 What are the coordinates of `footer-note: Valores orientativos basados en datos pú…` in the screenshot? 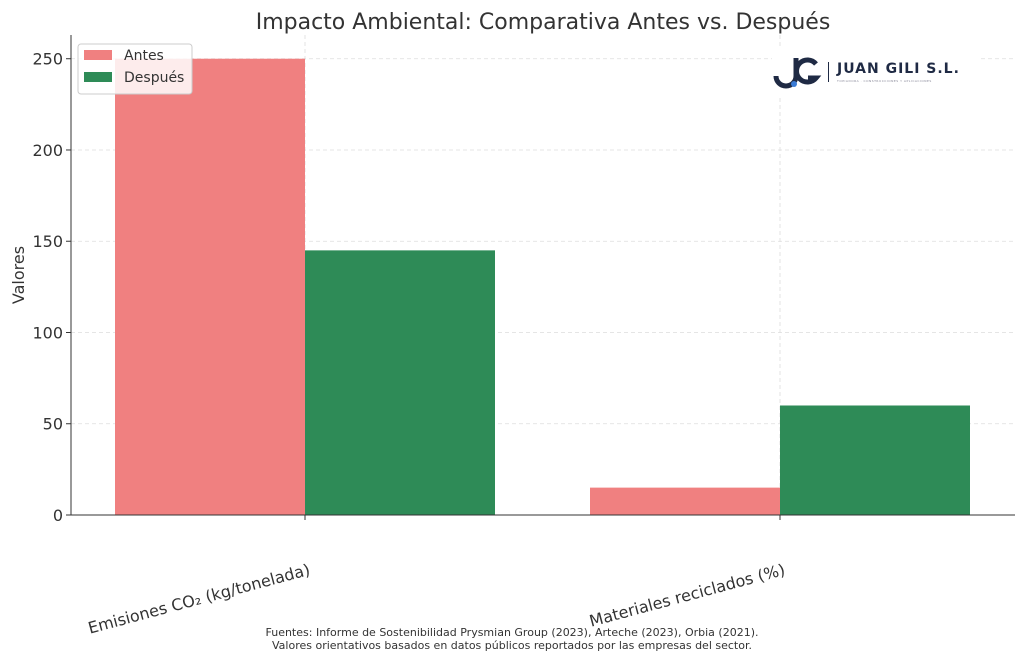 It's located at (512, 645).